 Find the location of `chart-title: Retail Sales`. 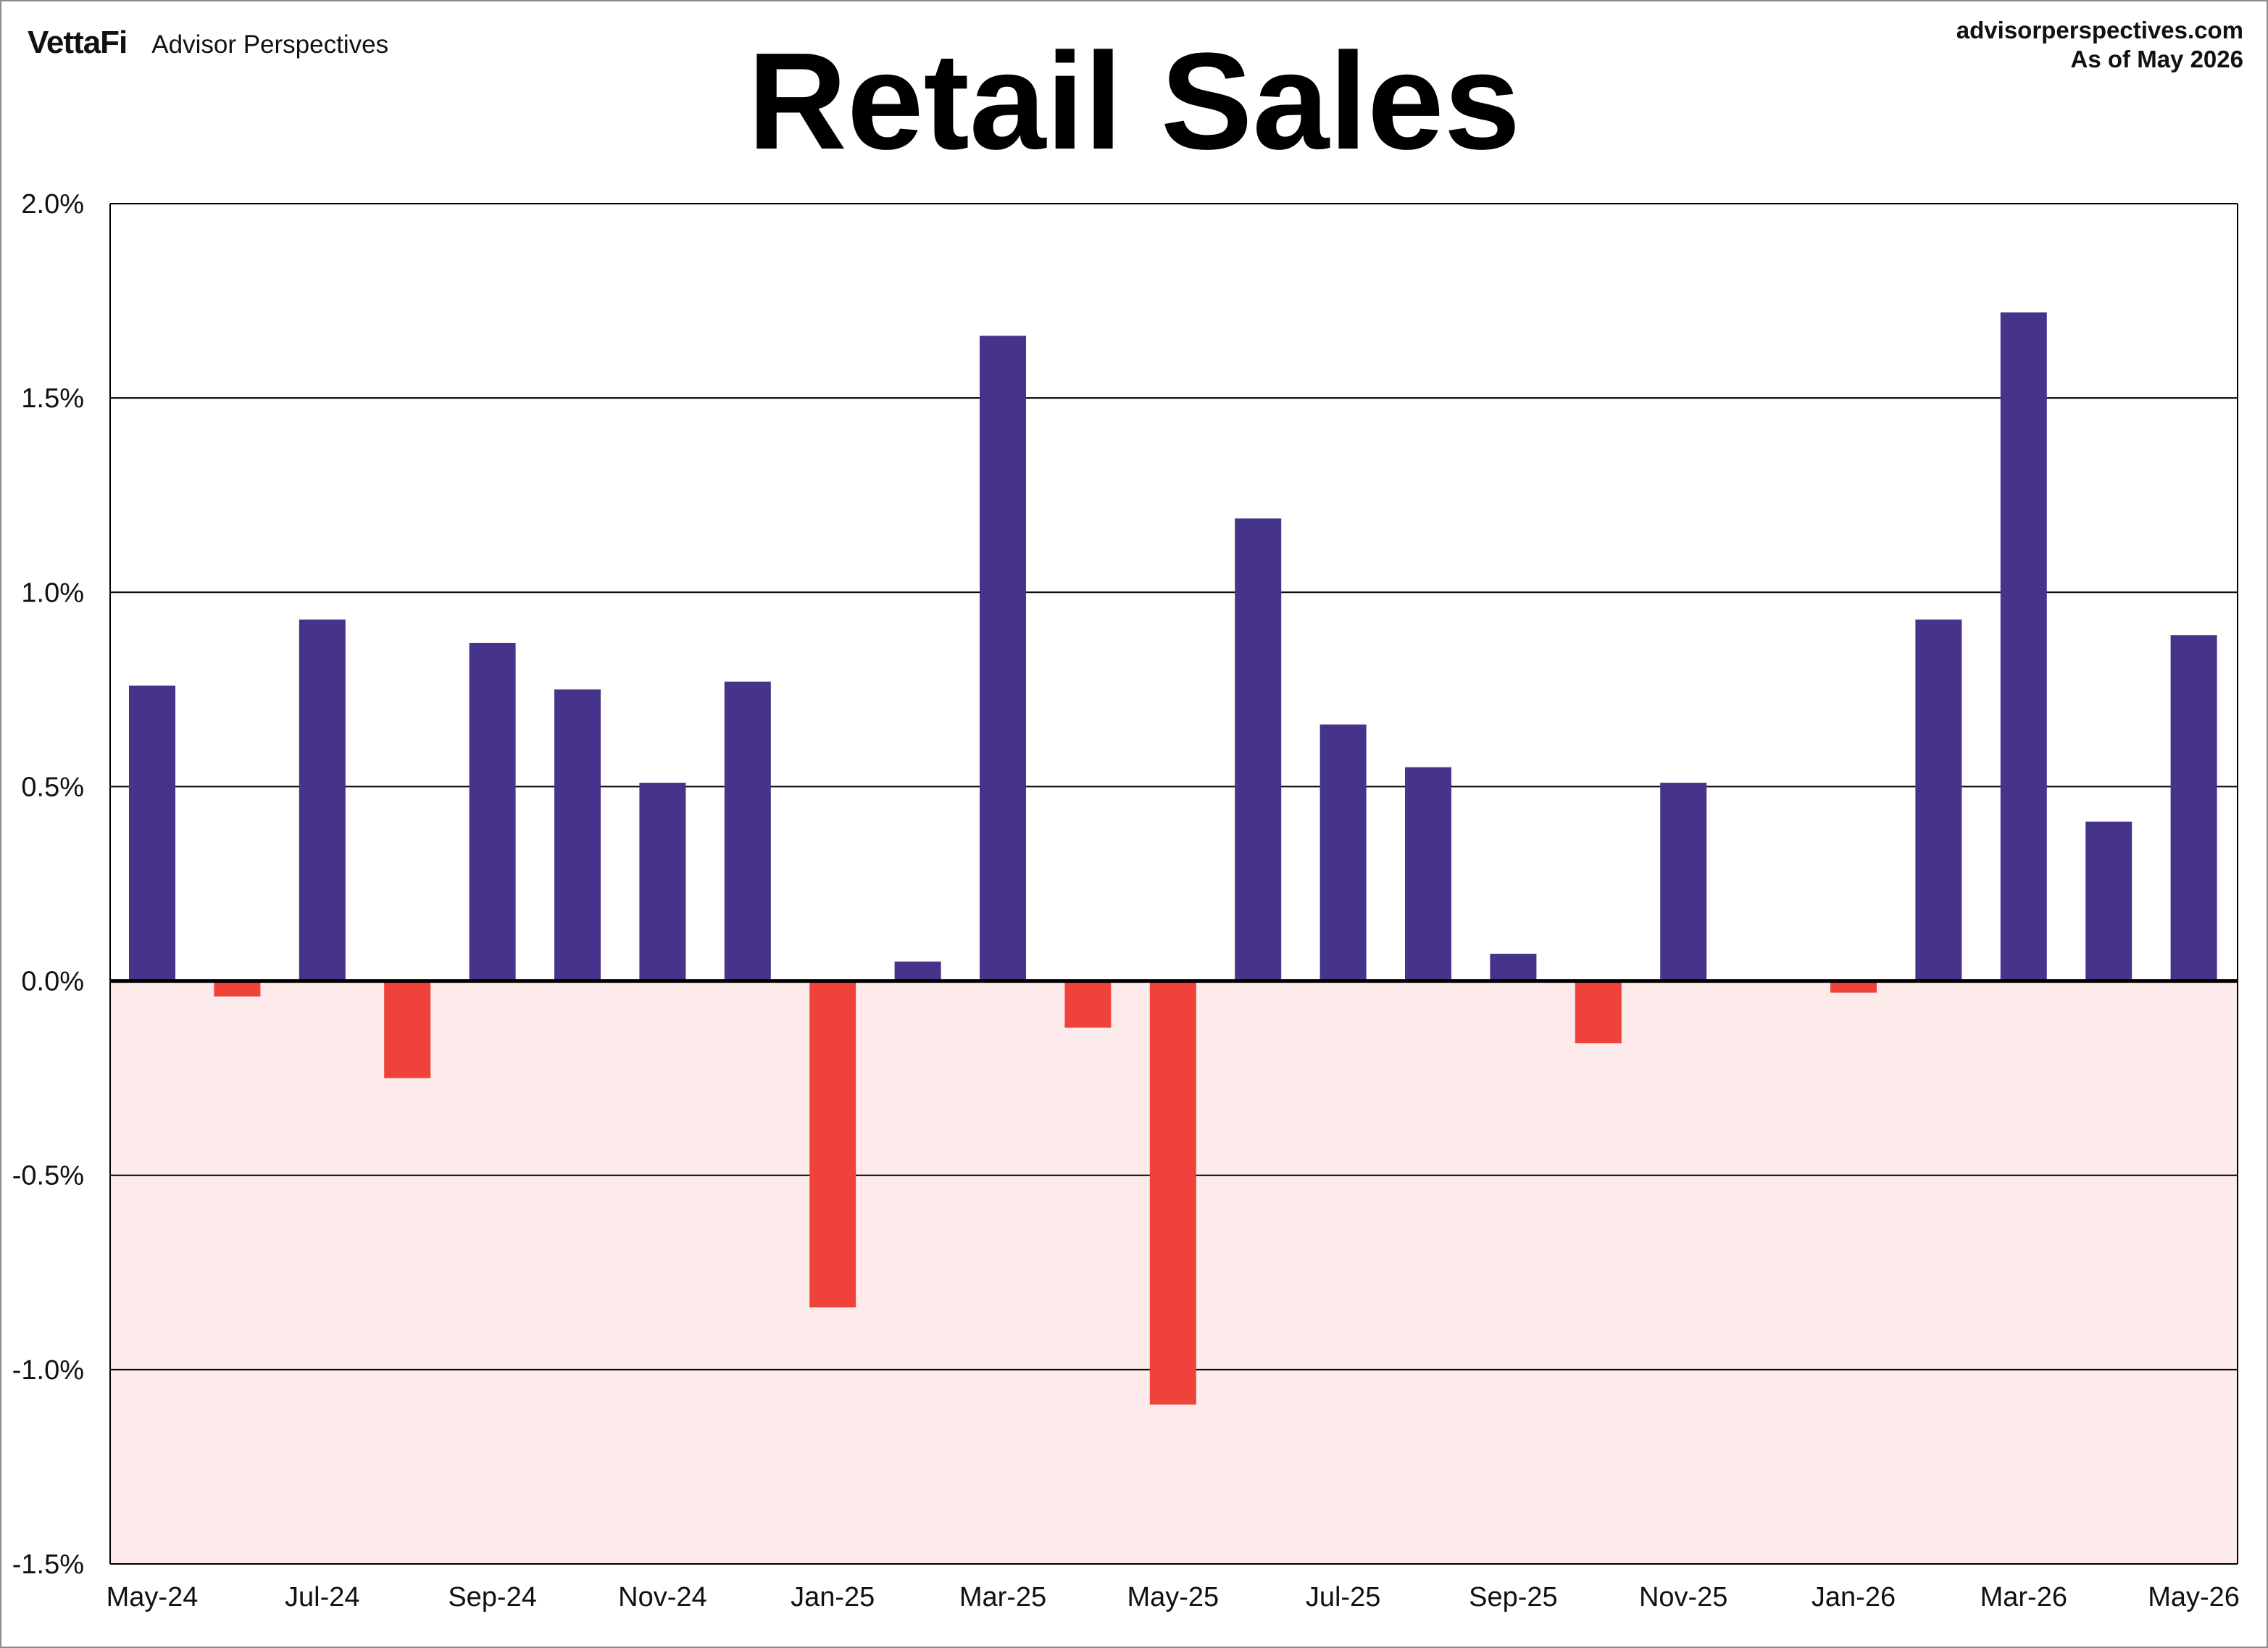

chart-title: Retail Sales is located at coordinates (1134, 101).